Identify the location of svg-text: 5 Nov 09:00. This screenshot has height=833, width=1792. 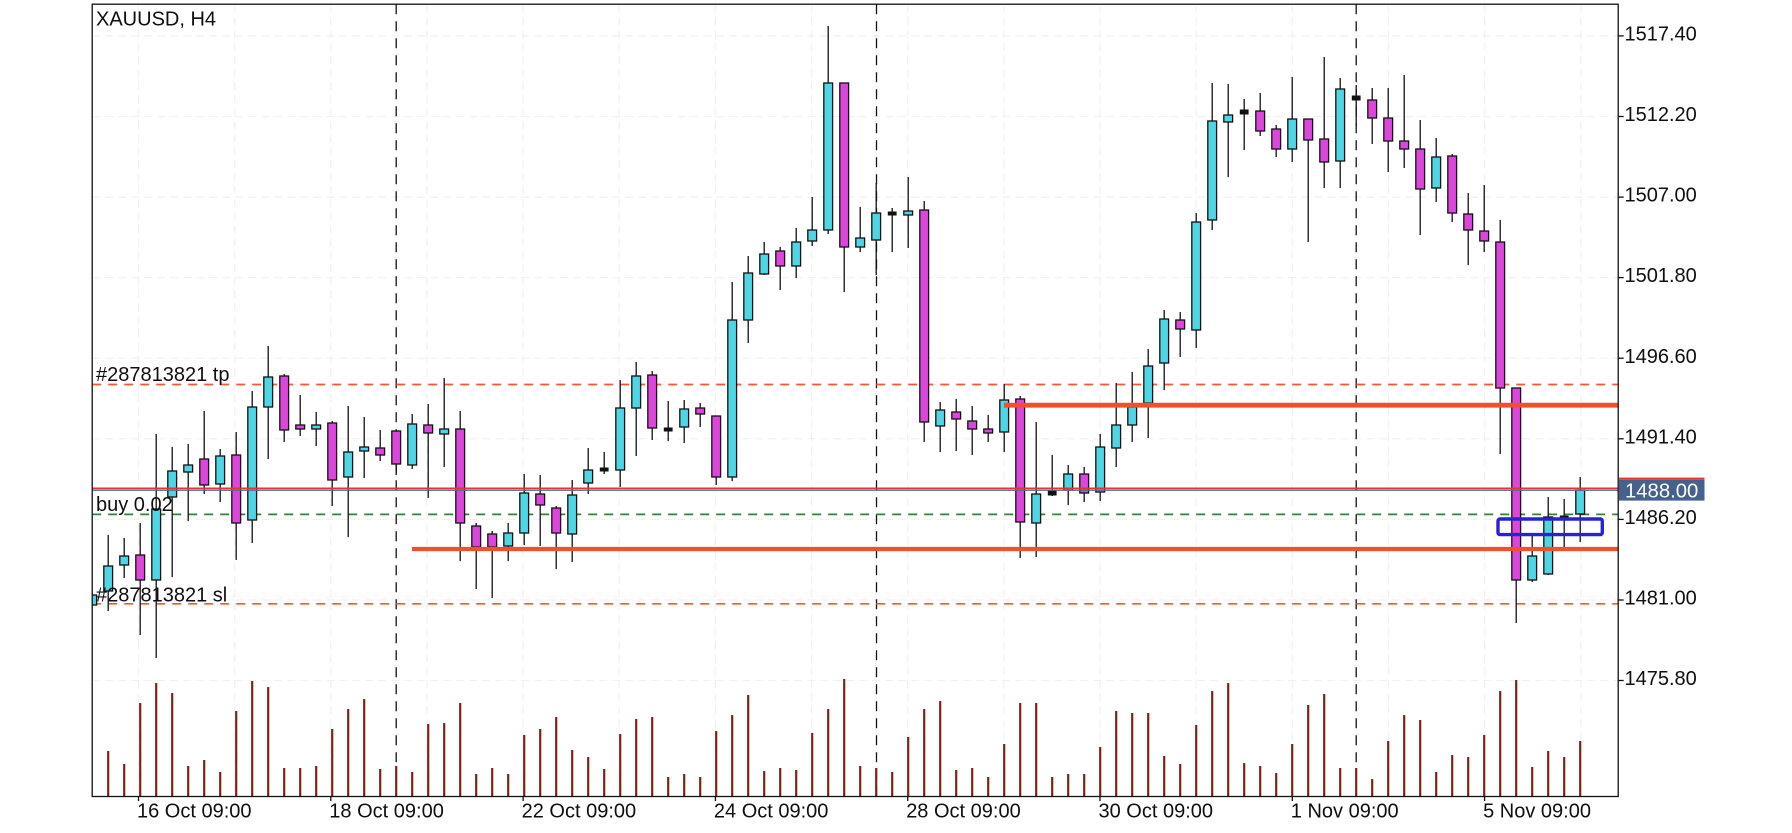
(1537, 812).